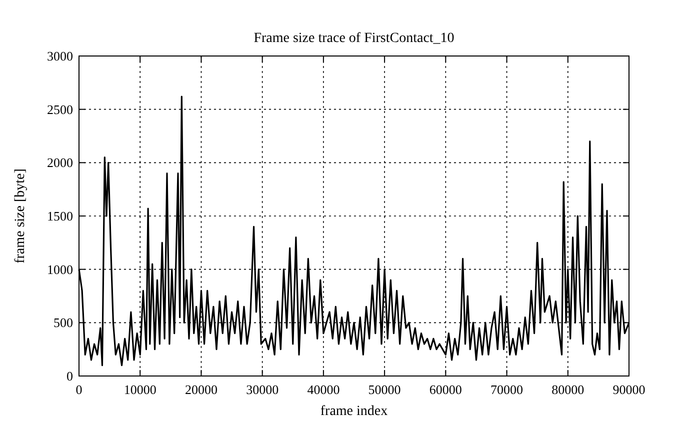 The height and width of the screenshot is (429, 695). I want to click on x-tick-label: 50000, so click(384, 389).